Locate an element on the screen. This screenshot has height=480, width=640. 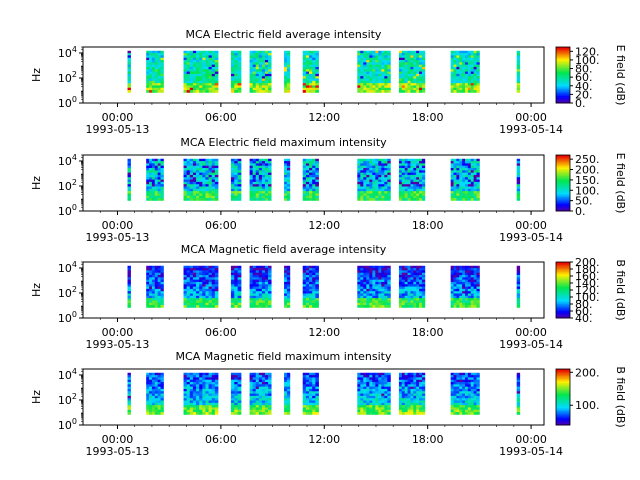
data-block is located at coordinates (236, 286).